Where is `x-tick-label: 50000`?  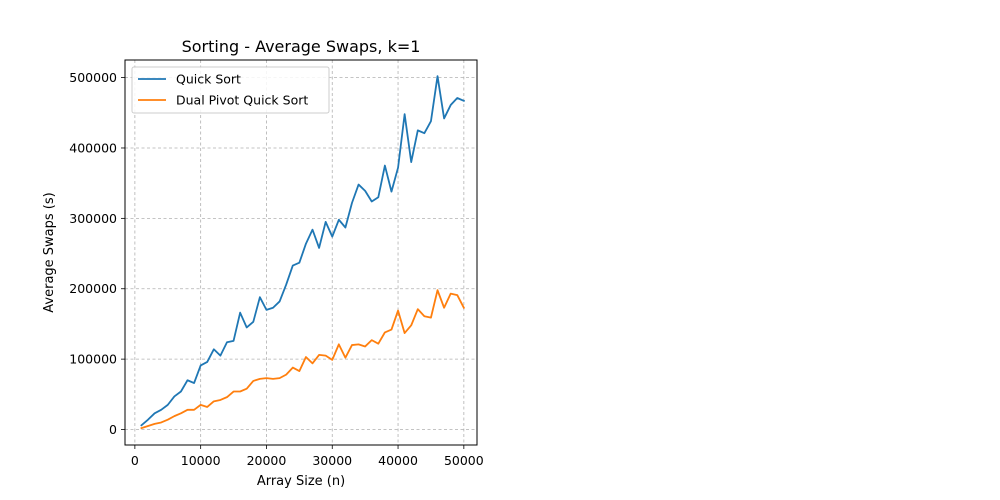
x-tick-label: 50000 is located at coordinates (464, 460).